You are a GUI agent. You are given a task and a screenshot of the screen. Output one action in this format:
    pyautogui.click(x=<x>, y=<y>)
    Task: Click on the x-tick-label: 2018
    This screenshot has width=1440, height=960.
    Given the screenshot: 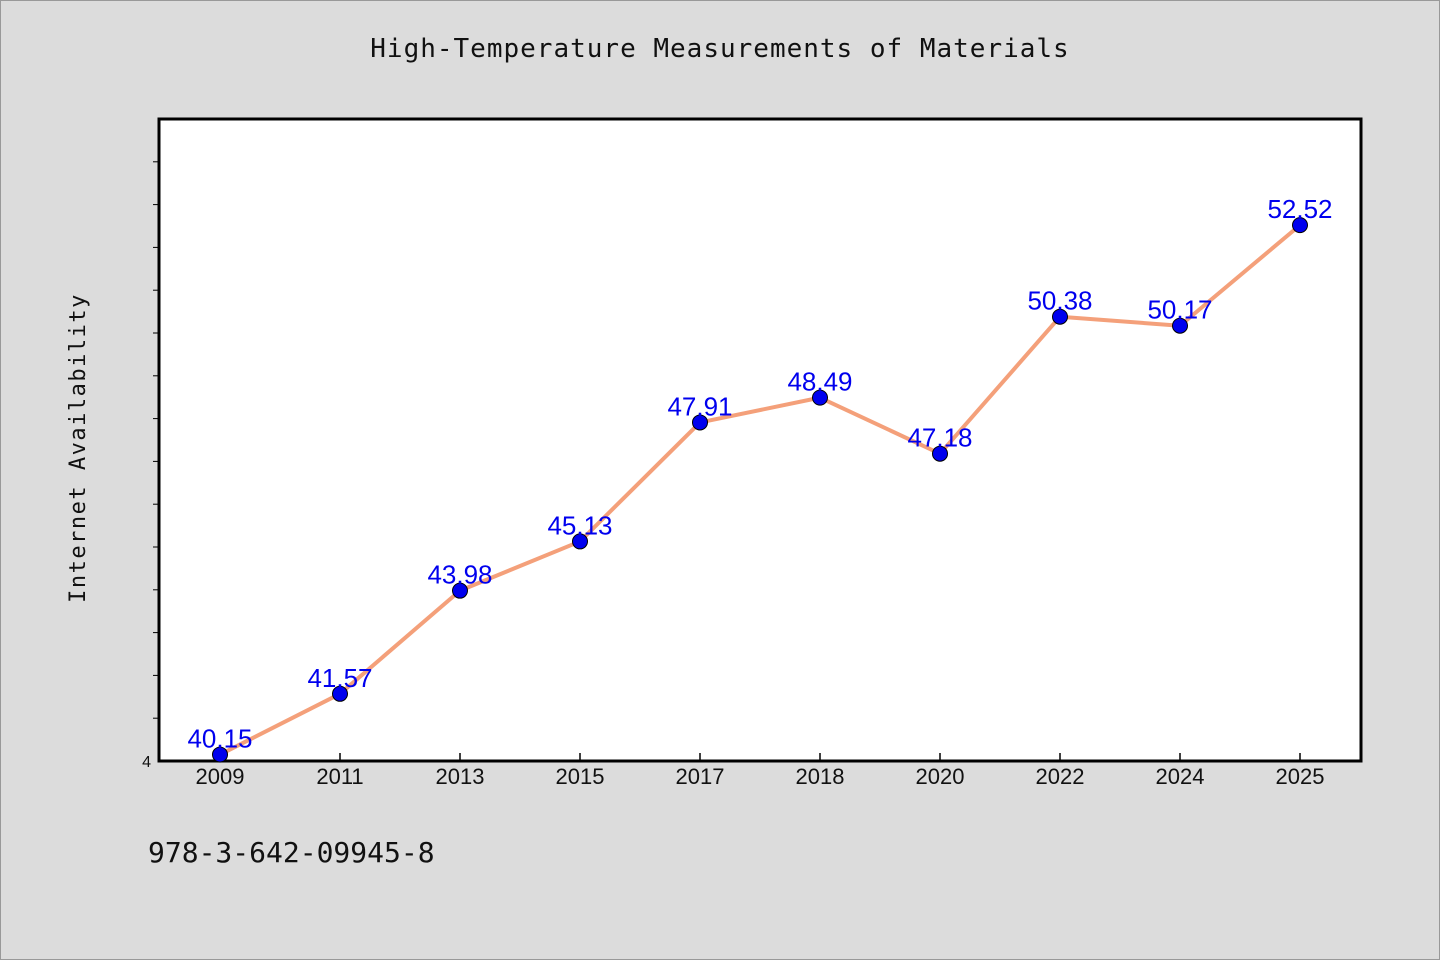 What is the action you would take?
    pyautogui.click(x=820, y=776)
    